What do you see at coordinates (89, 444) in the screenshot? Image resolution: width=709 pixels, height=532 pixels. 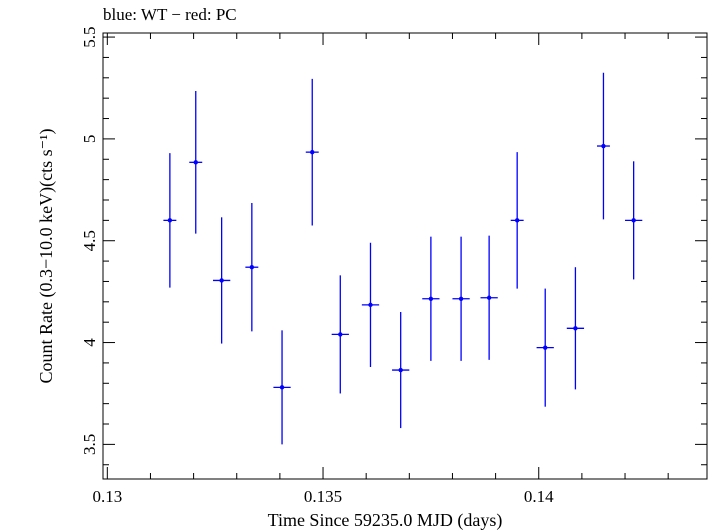 I see `y-tick-label: 3.5` at bounding box center [89, 444].